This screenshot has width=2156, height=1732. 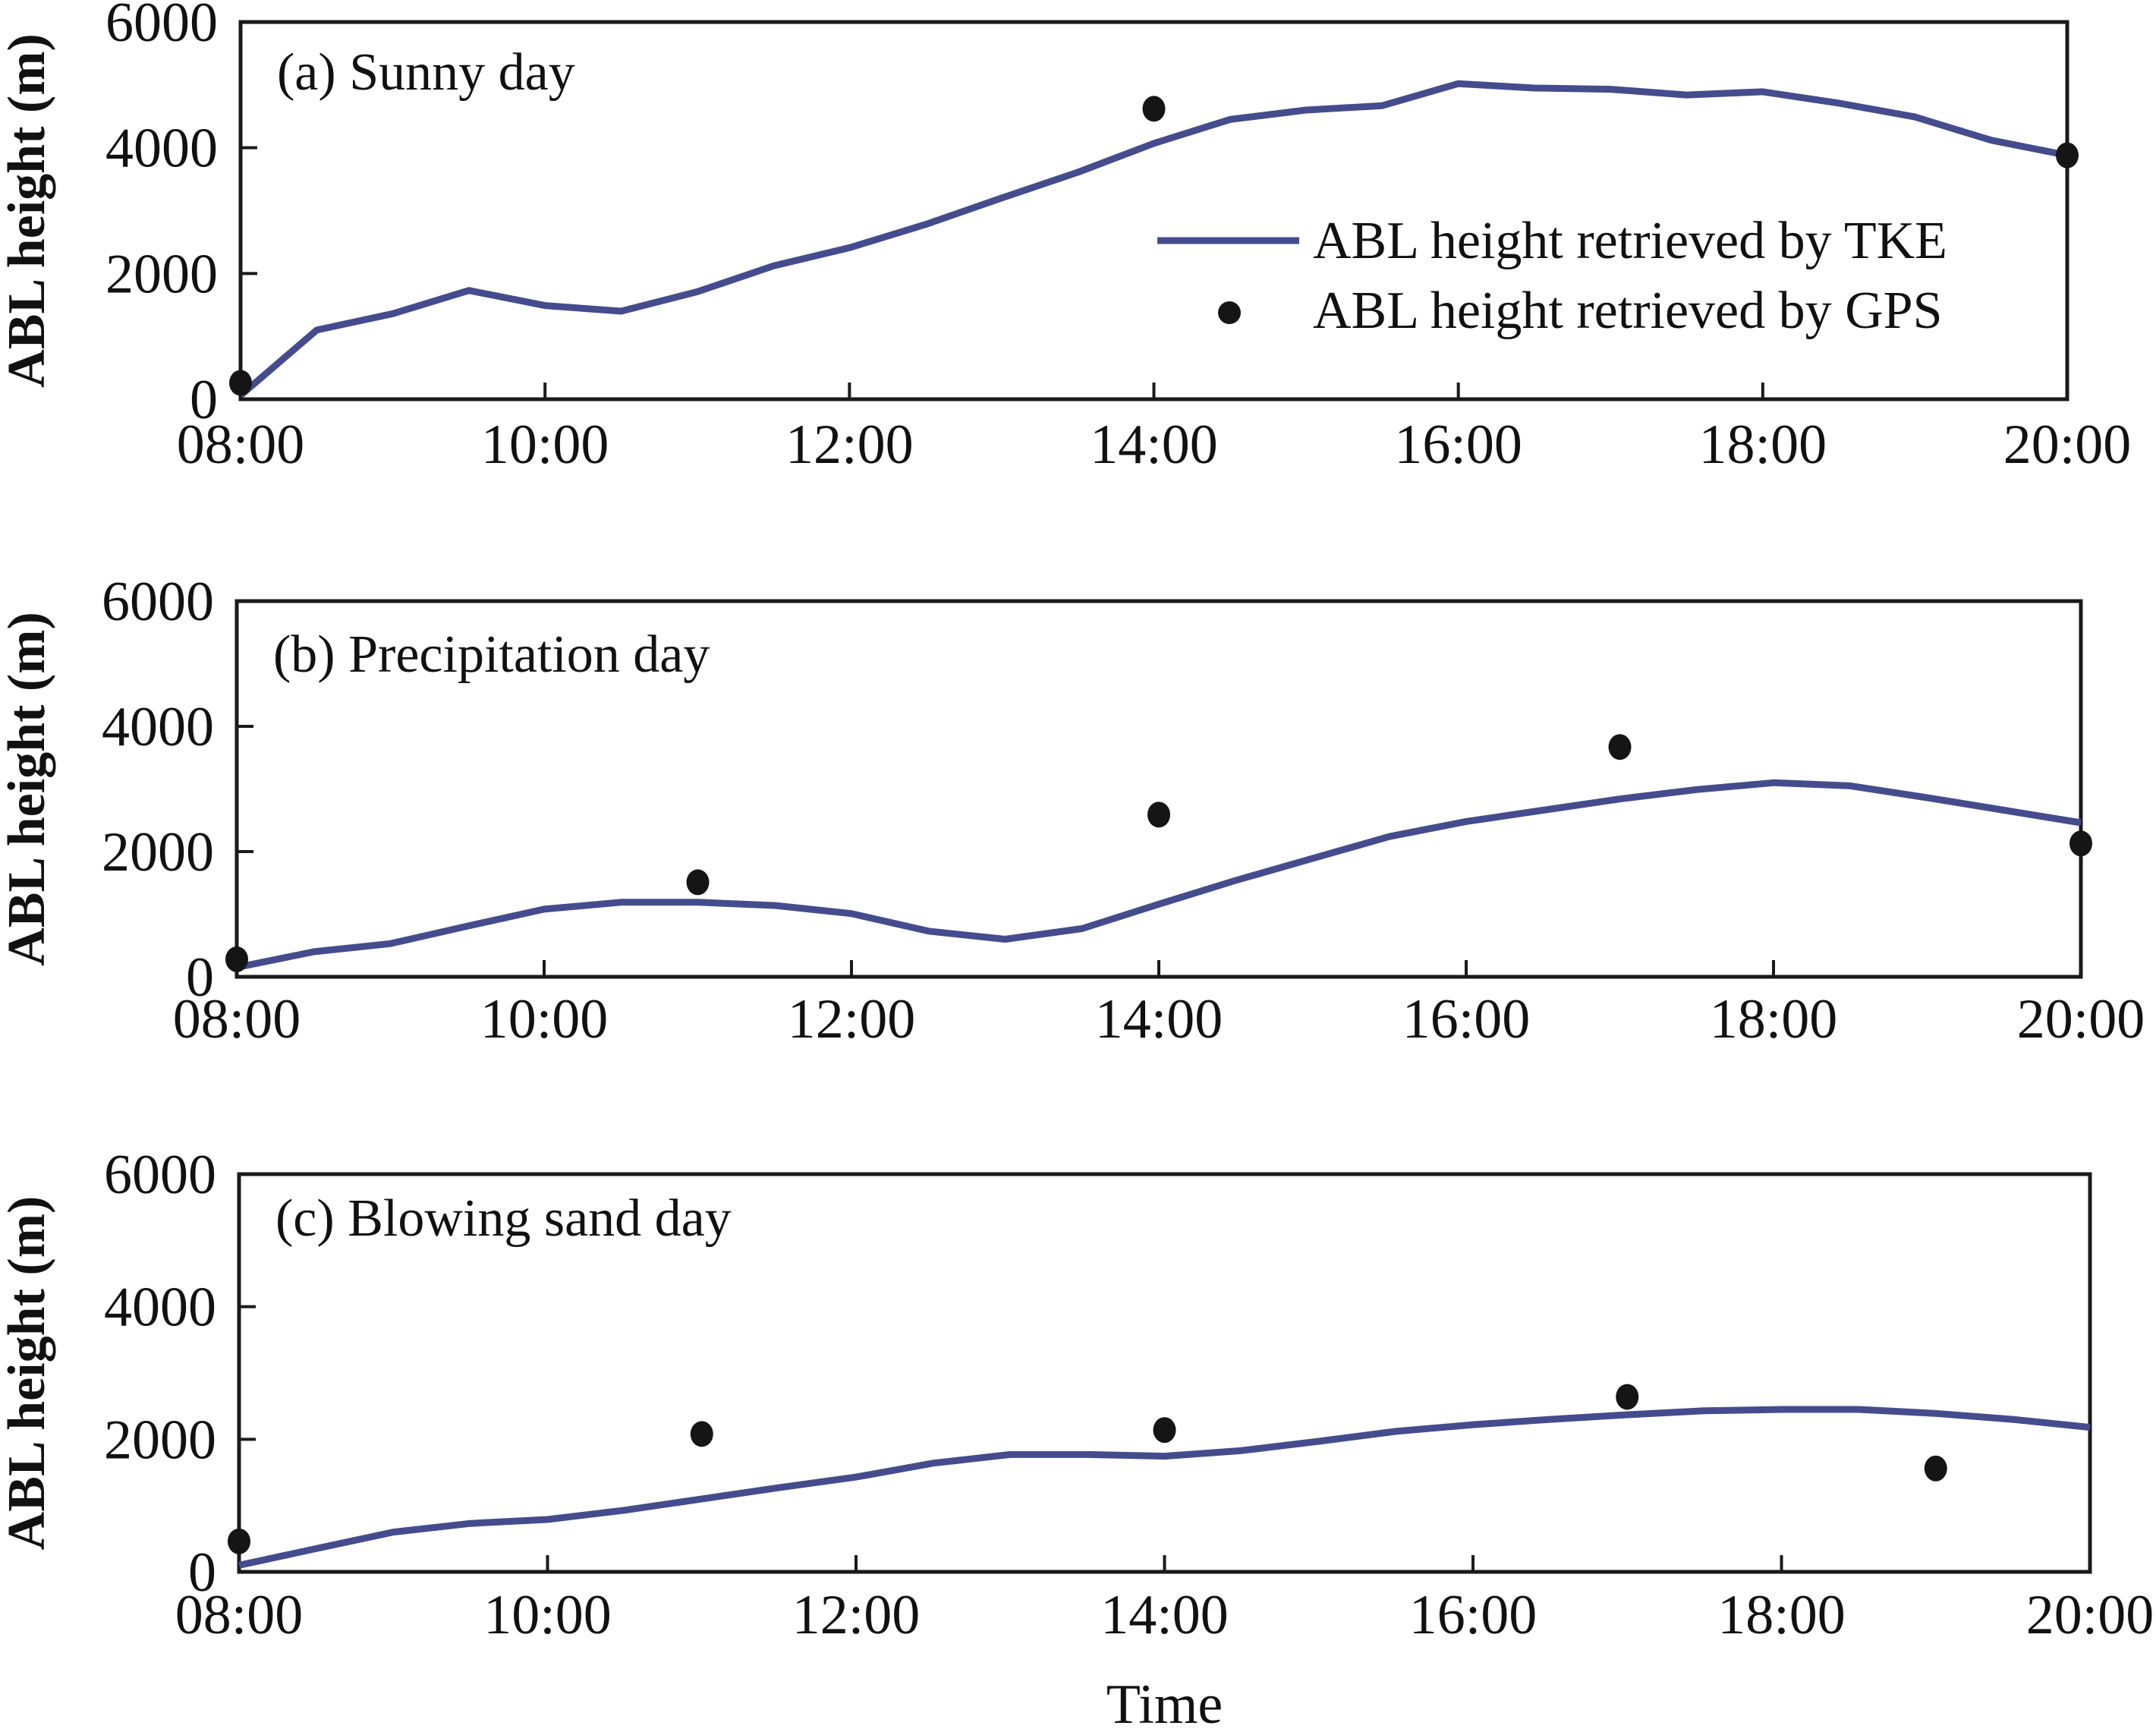 What do you see at coordinates (1630, 241) in the screenshot?
I see `legend-label-tke: ABL height retrieved by TKE` at bounding box center [1630, 241].